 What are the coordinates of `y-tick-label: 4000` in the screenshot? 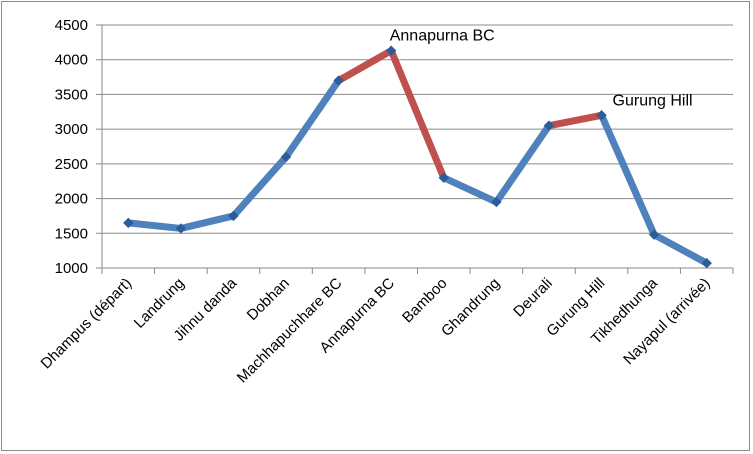 It's located at (71, 60).